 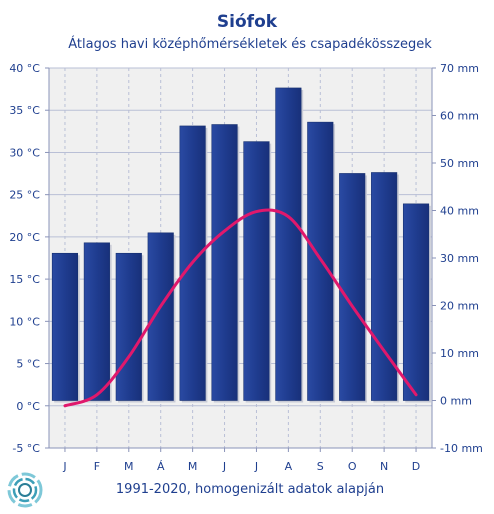 I want to click on left-tick-label: 40 °C, so click(x=24, y=68).